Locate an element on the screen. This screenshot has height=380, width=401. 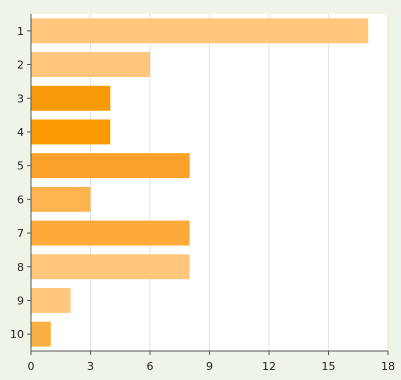
x-tick-label: 3 is located at coordinates (90, 366).